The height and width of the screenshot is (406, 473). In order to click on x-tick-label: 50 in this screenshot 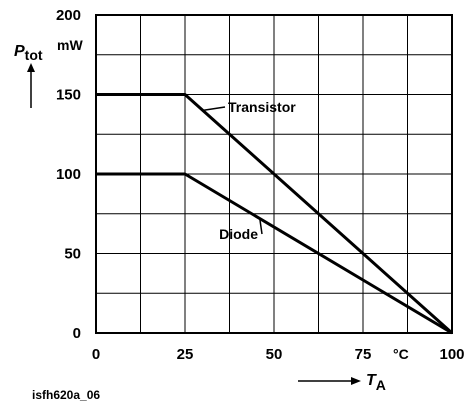, I will do `click(274, 354)`.